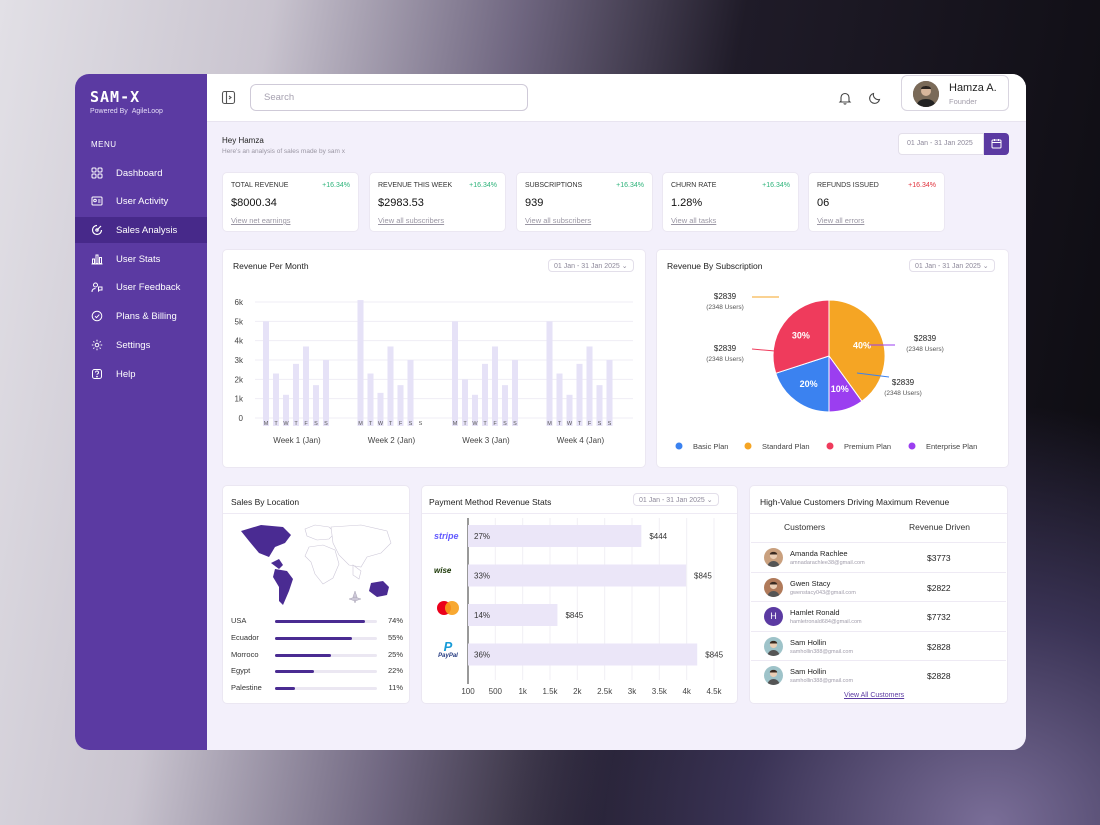 This screenshot has height=825, width=1100. I want to click on location-name: Morroco, so click(245, 654).